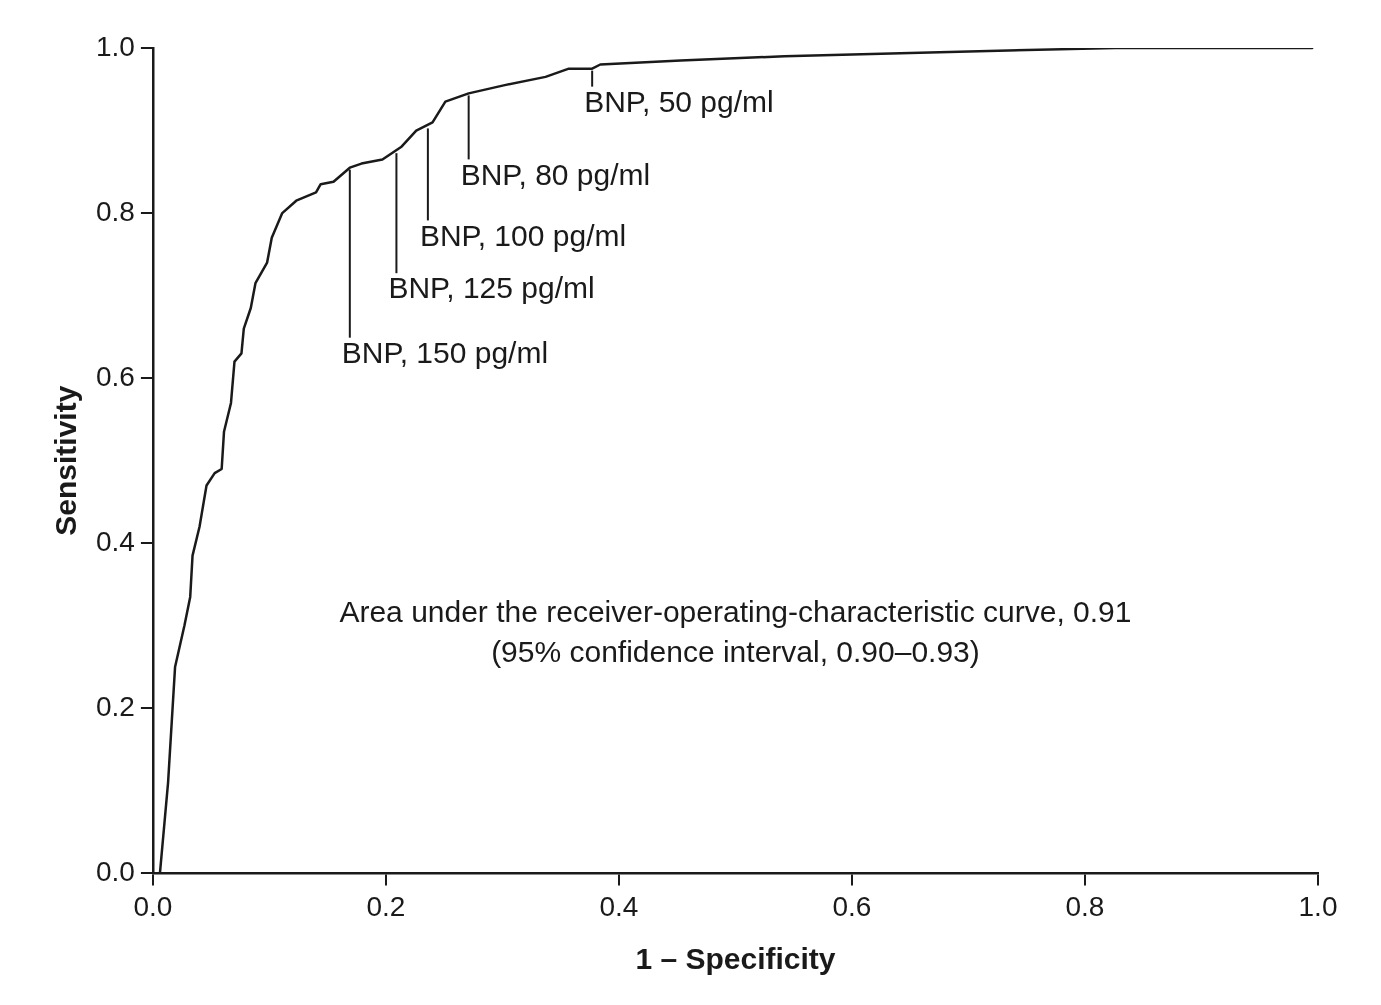  What do you see at coordinates (115, 376) in the screenshot?
I see `y-tick-label: 0.6` at bounding box center [115, 376].